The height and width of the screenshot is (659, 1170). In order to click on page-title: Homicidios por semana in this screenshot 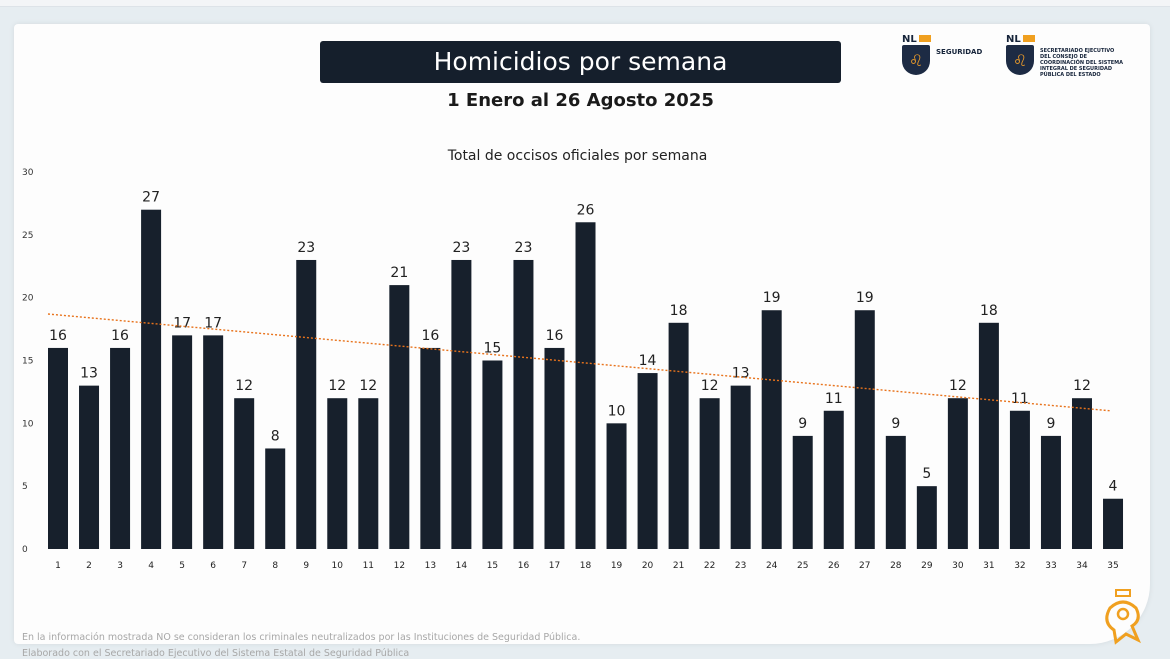, I will do `click(580, 62)`.